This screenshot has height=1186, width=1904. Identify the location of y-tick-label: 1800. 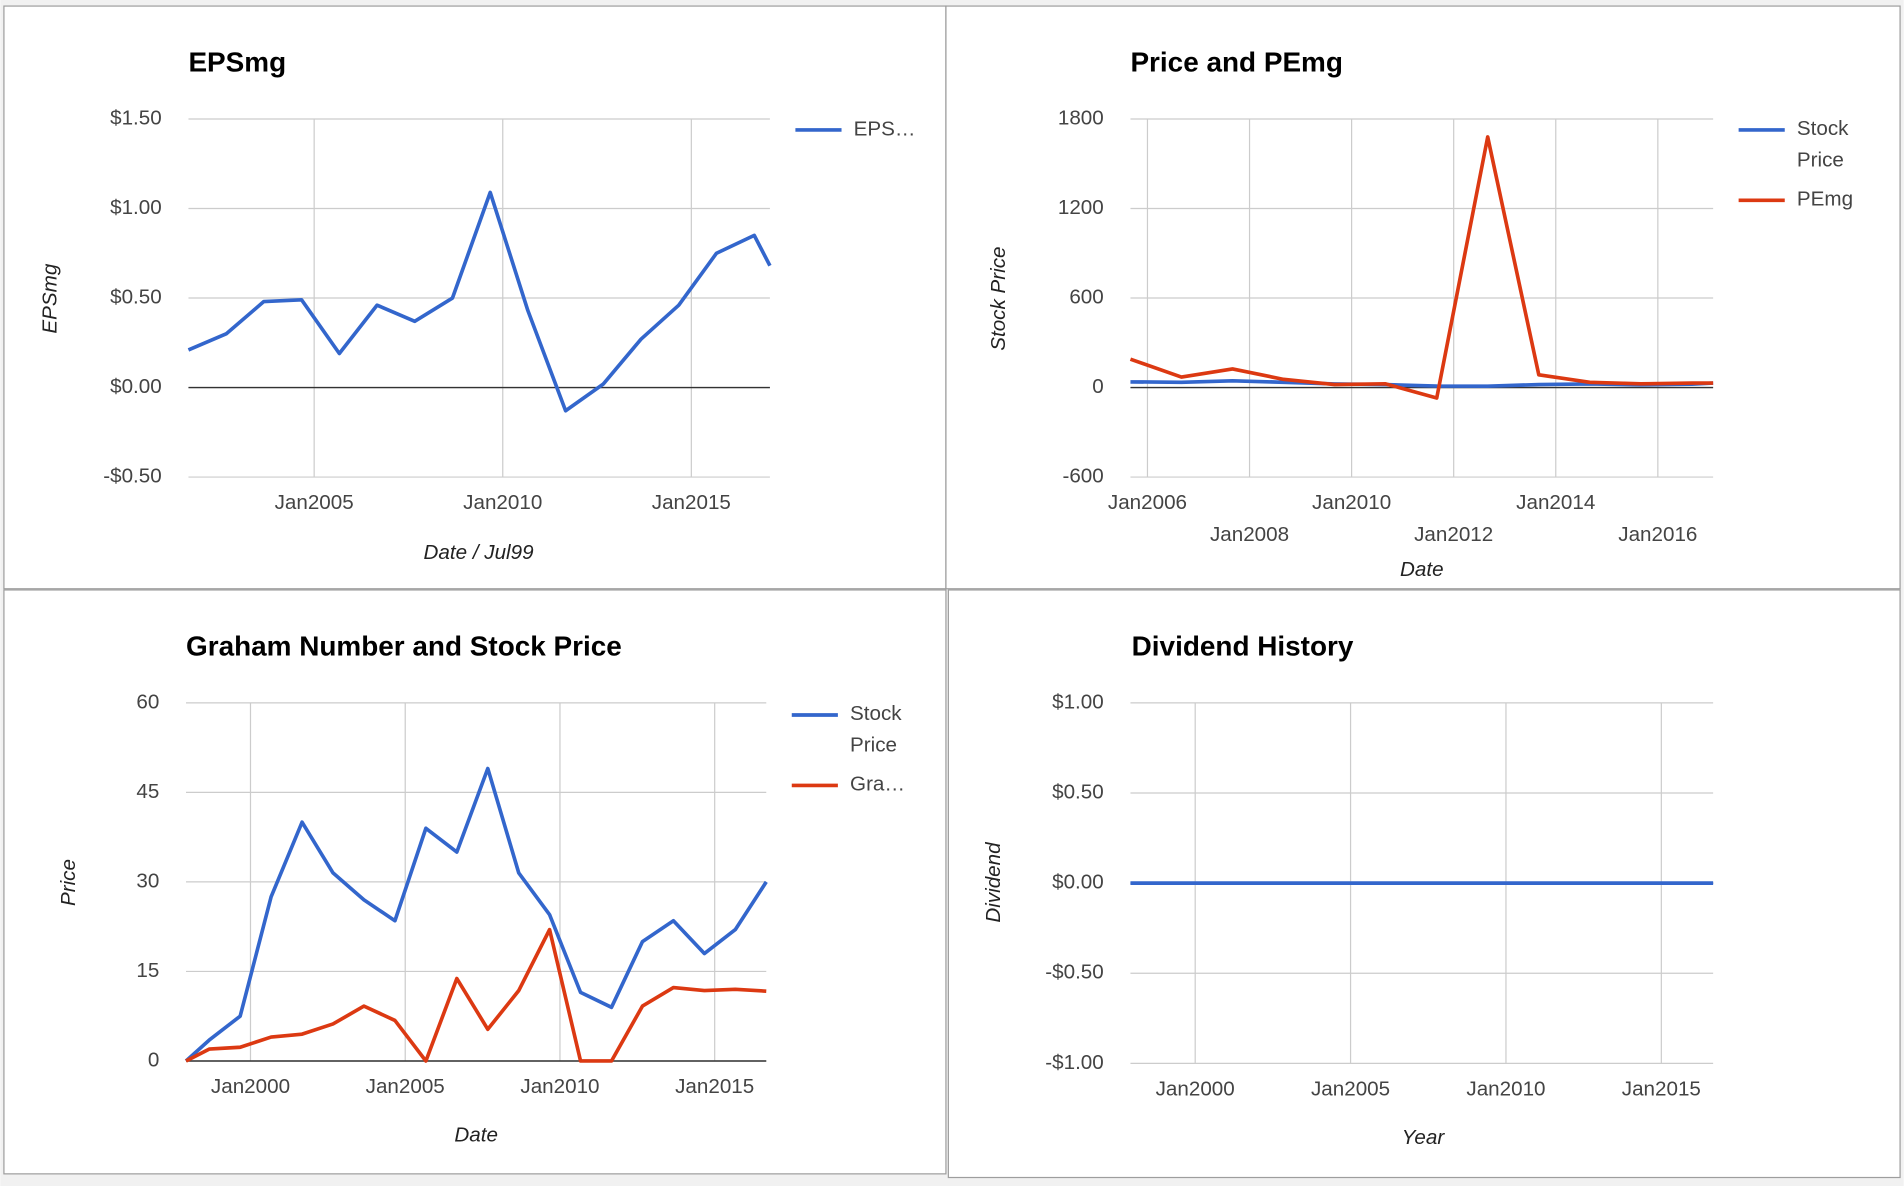
(1081, 117).